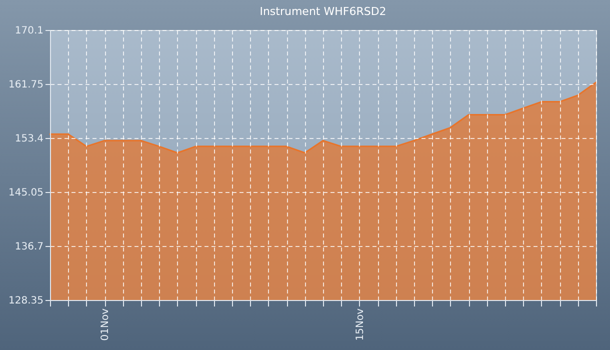 The width and height of the screenshot is (610, 350). I want to click on x-tick-label: 01Nov, so click(106, 324).